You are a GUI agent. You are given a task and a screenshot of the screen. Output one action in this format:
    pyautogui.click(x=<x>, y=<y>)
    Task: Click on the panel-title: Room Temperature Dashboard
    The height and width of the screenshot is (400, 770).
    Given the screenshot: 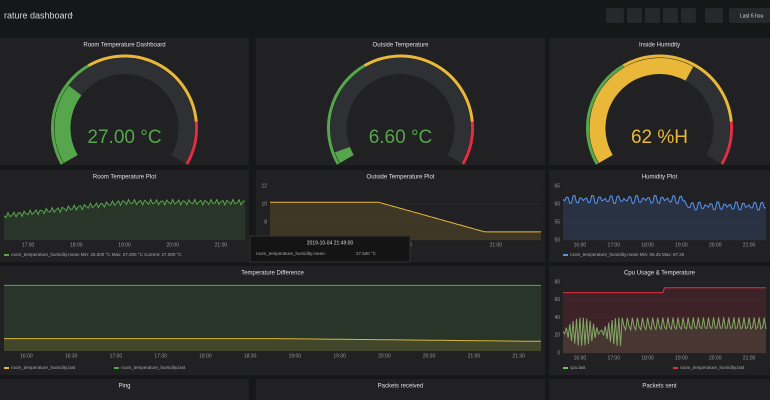 What is the action you would take?
    pyautogui.click(x=124, y=46)
    